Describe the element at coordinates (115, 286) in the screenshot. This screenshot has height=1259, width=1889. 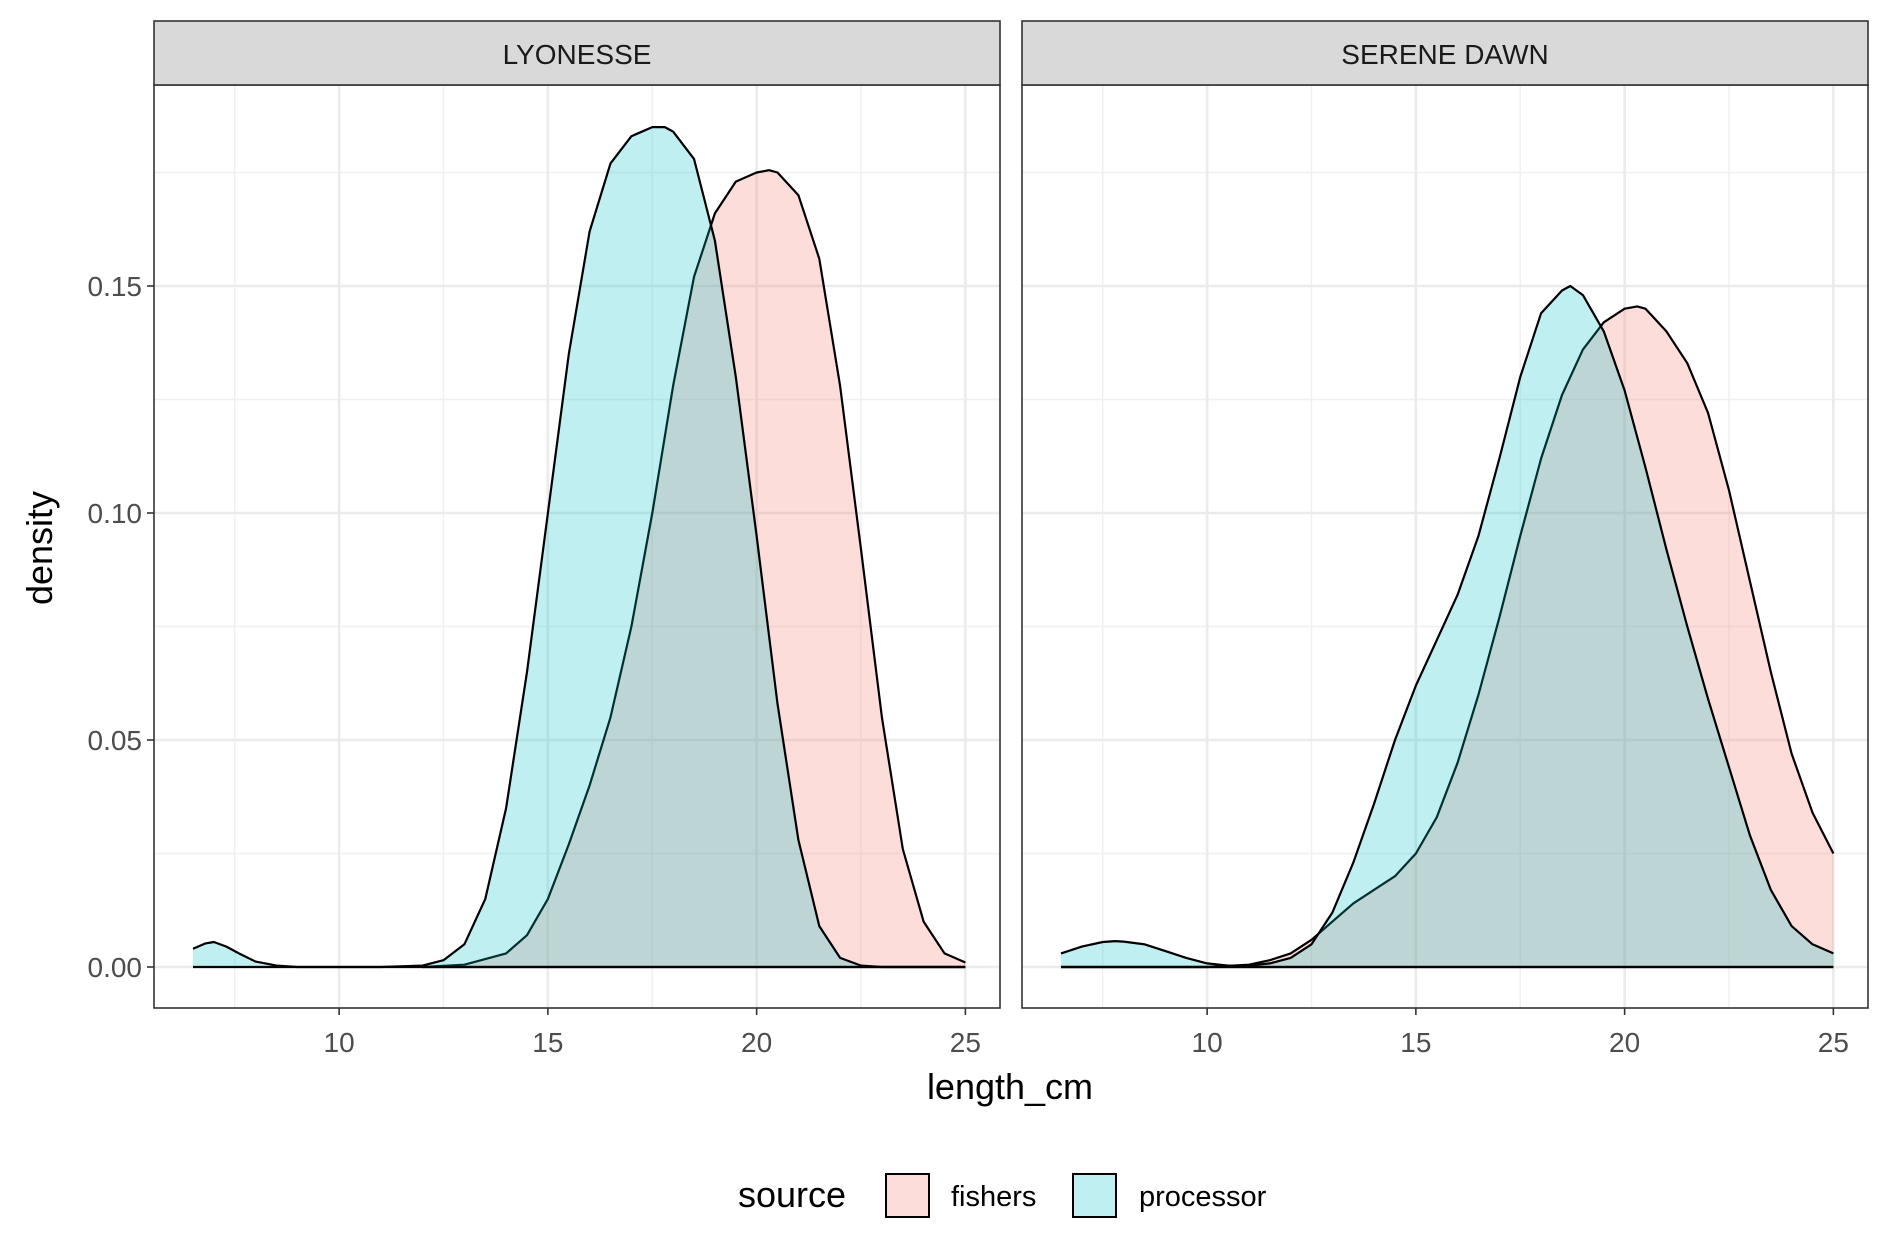
I see `y-tick-label: 0.15` at that location.